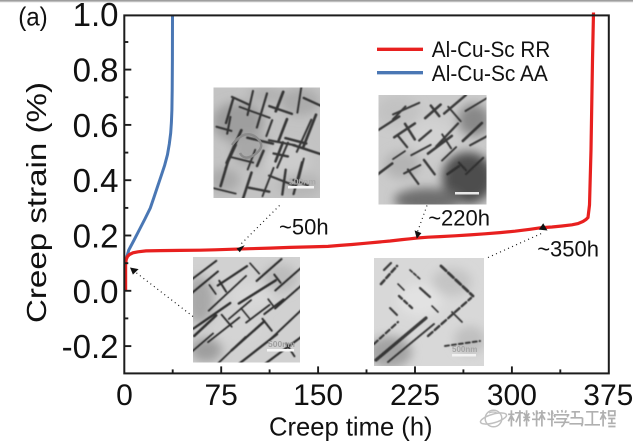 This screenshot has width=633, height=446. What do you see at coordinates (351, 427) in the screenshot?
I see `svg-text: Creep time (h)` at bounding box center [351, 427].